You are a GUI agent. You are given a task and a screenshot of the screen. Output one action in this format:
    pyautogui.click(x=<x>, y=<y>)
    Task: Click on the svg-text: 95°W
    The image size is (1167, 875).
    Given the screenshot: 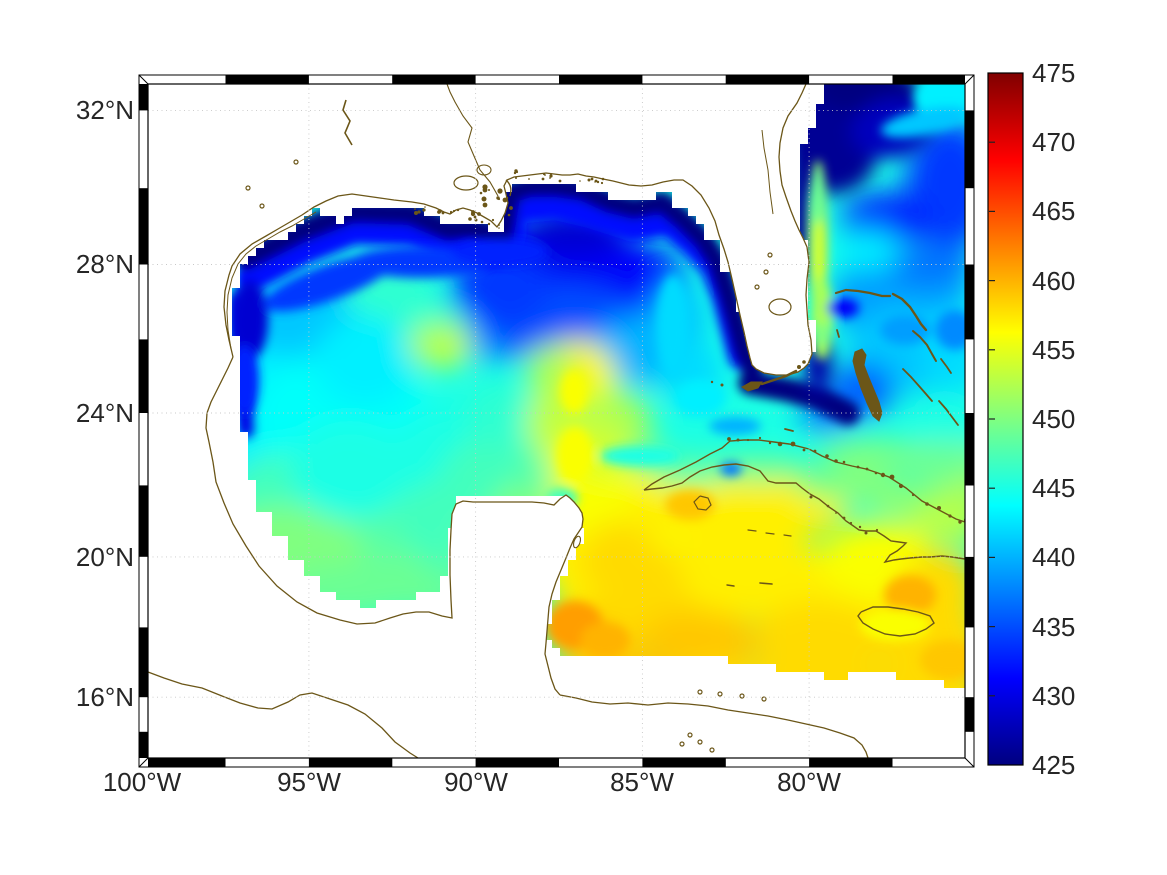 What is the action you would take?
    pyautogui.click(x=309, y=782)
    